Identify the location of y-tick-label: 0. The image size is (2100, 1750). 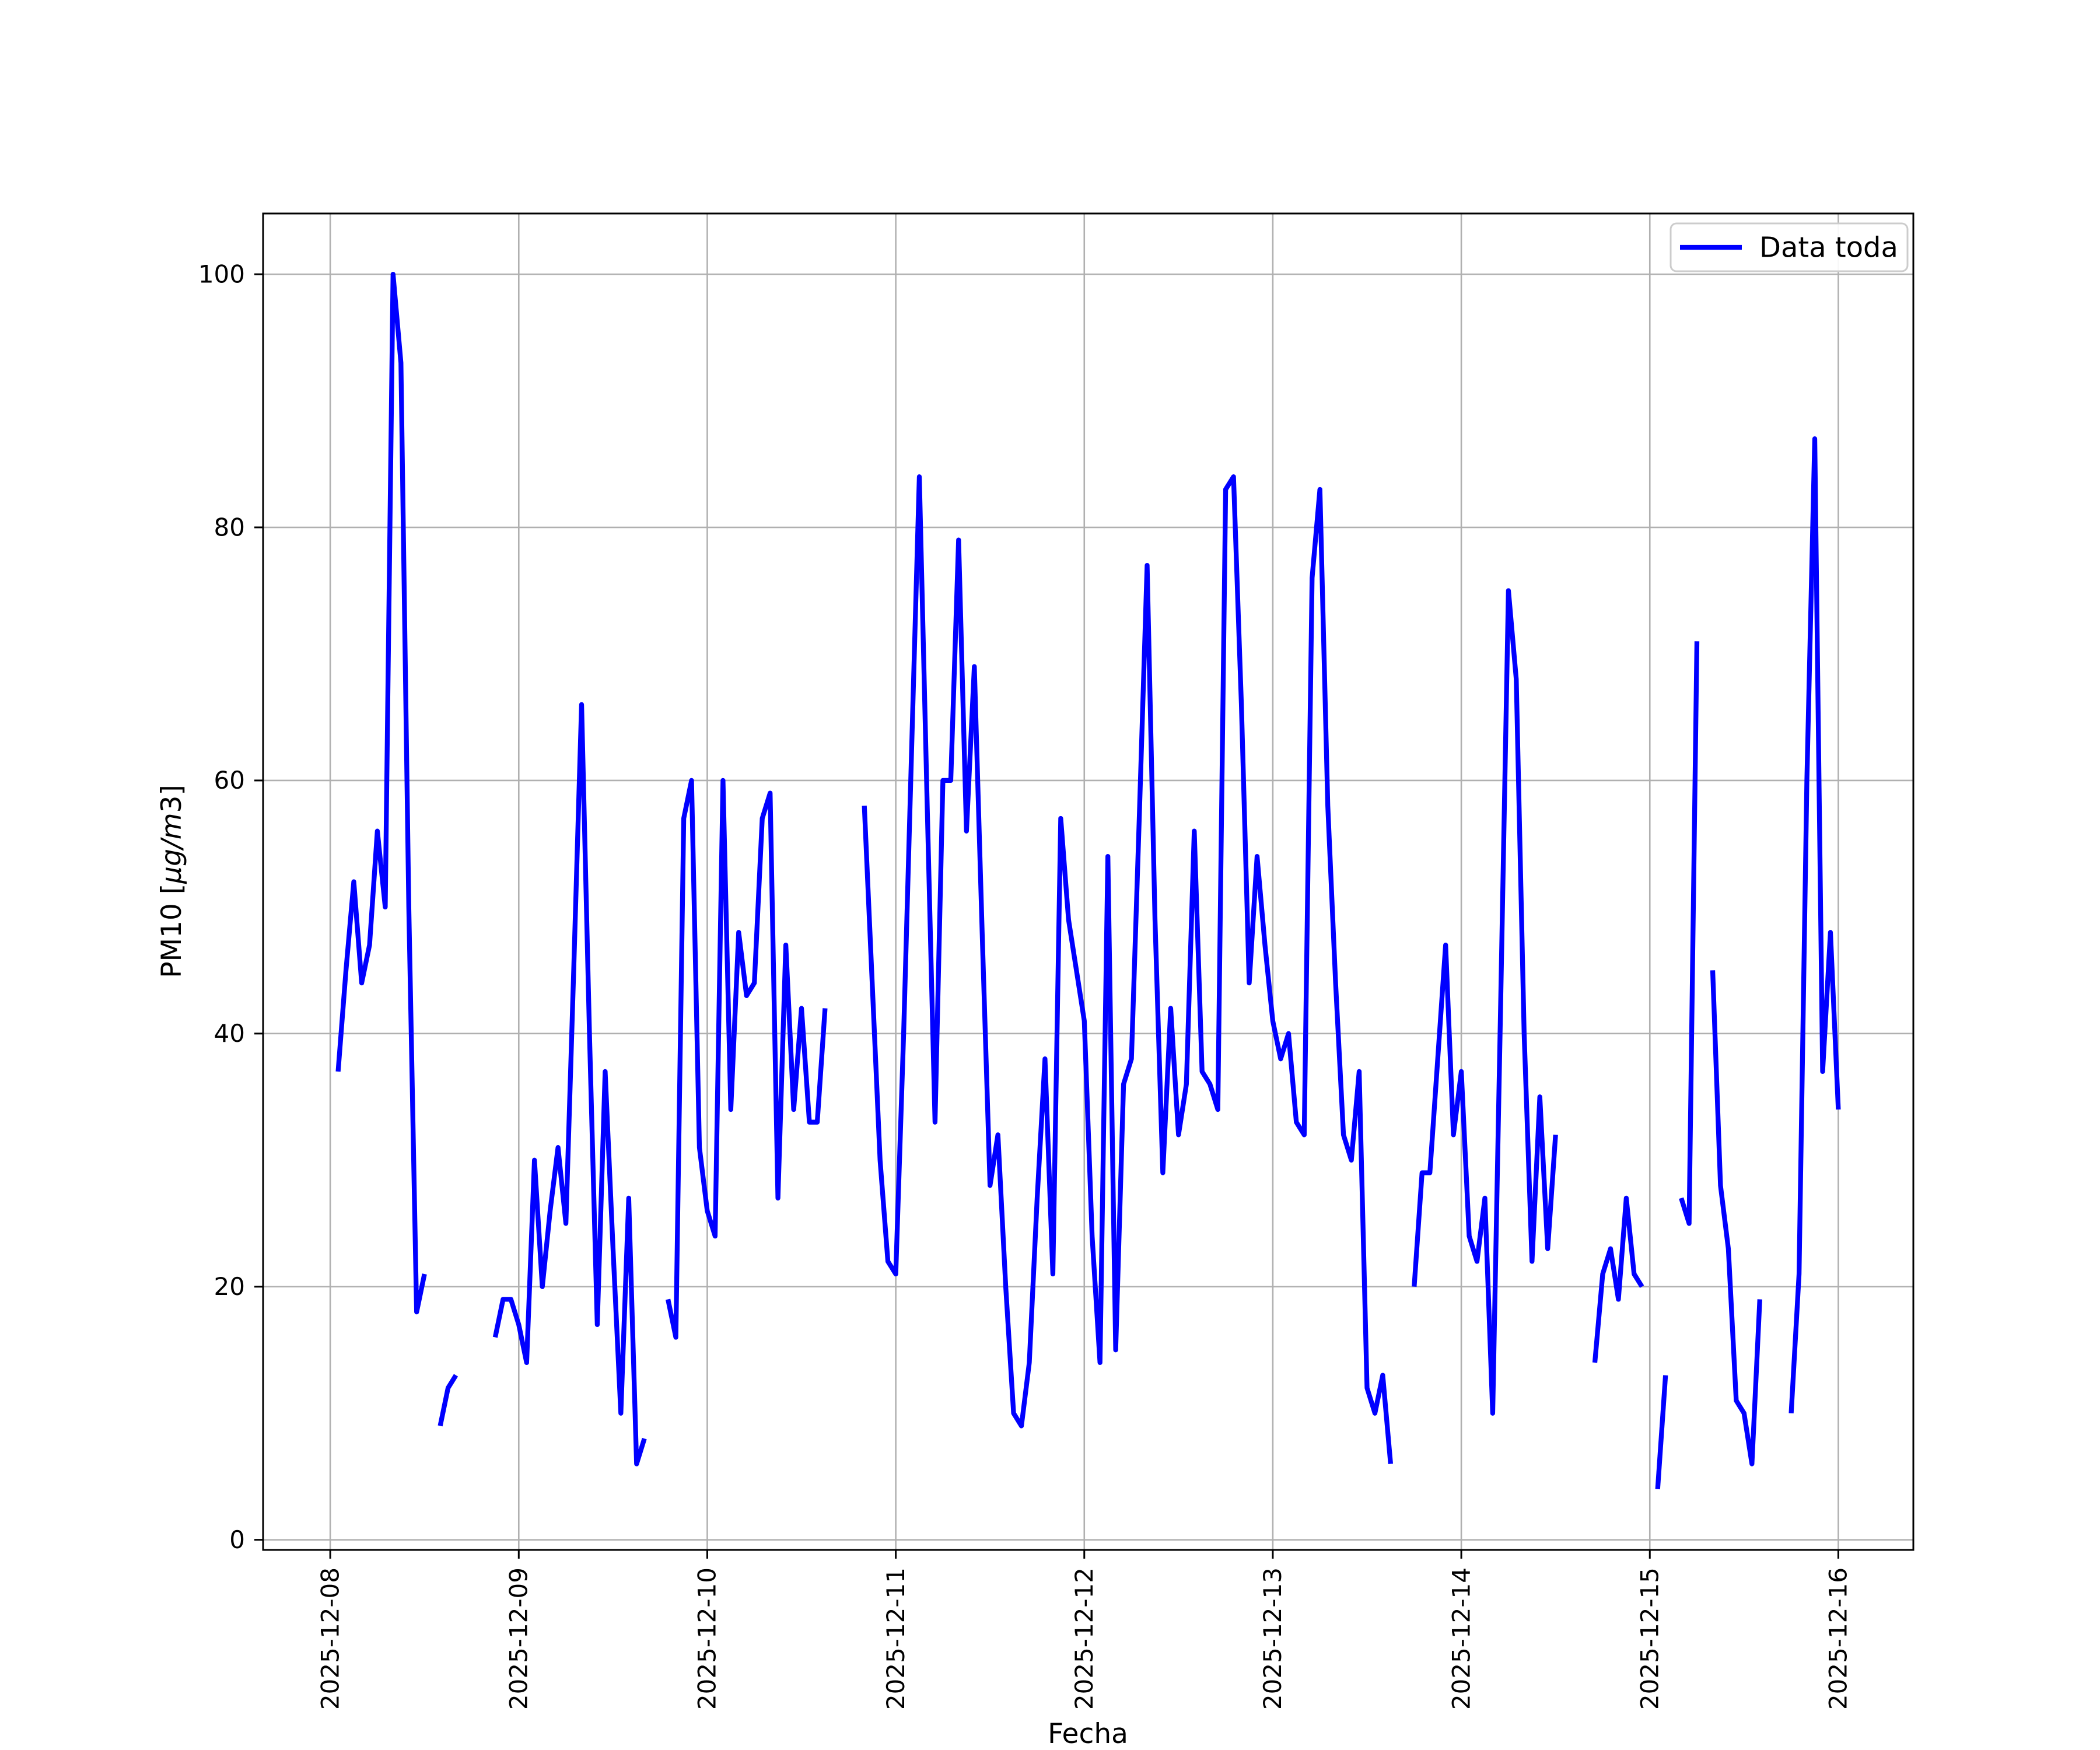
(237, 1539).